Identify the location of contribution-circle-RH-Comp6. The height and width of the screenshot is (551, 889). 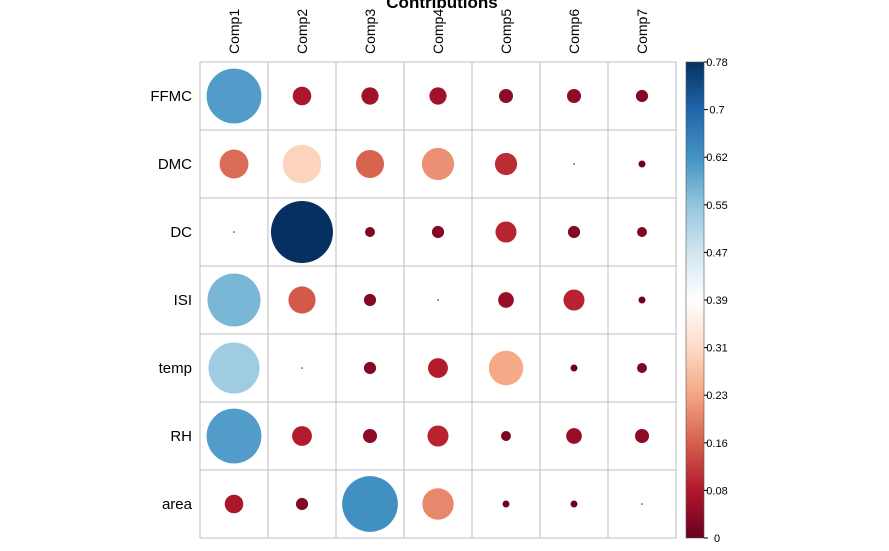
(574, 436).